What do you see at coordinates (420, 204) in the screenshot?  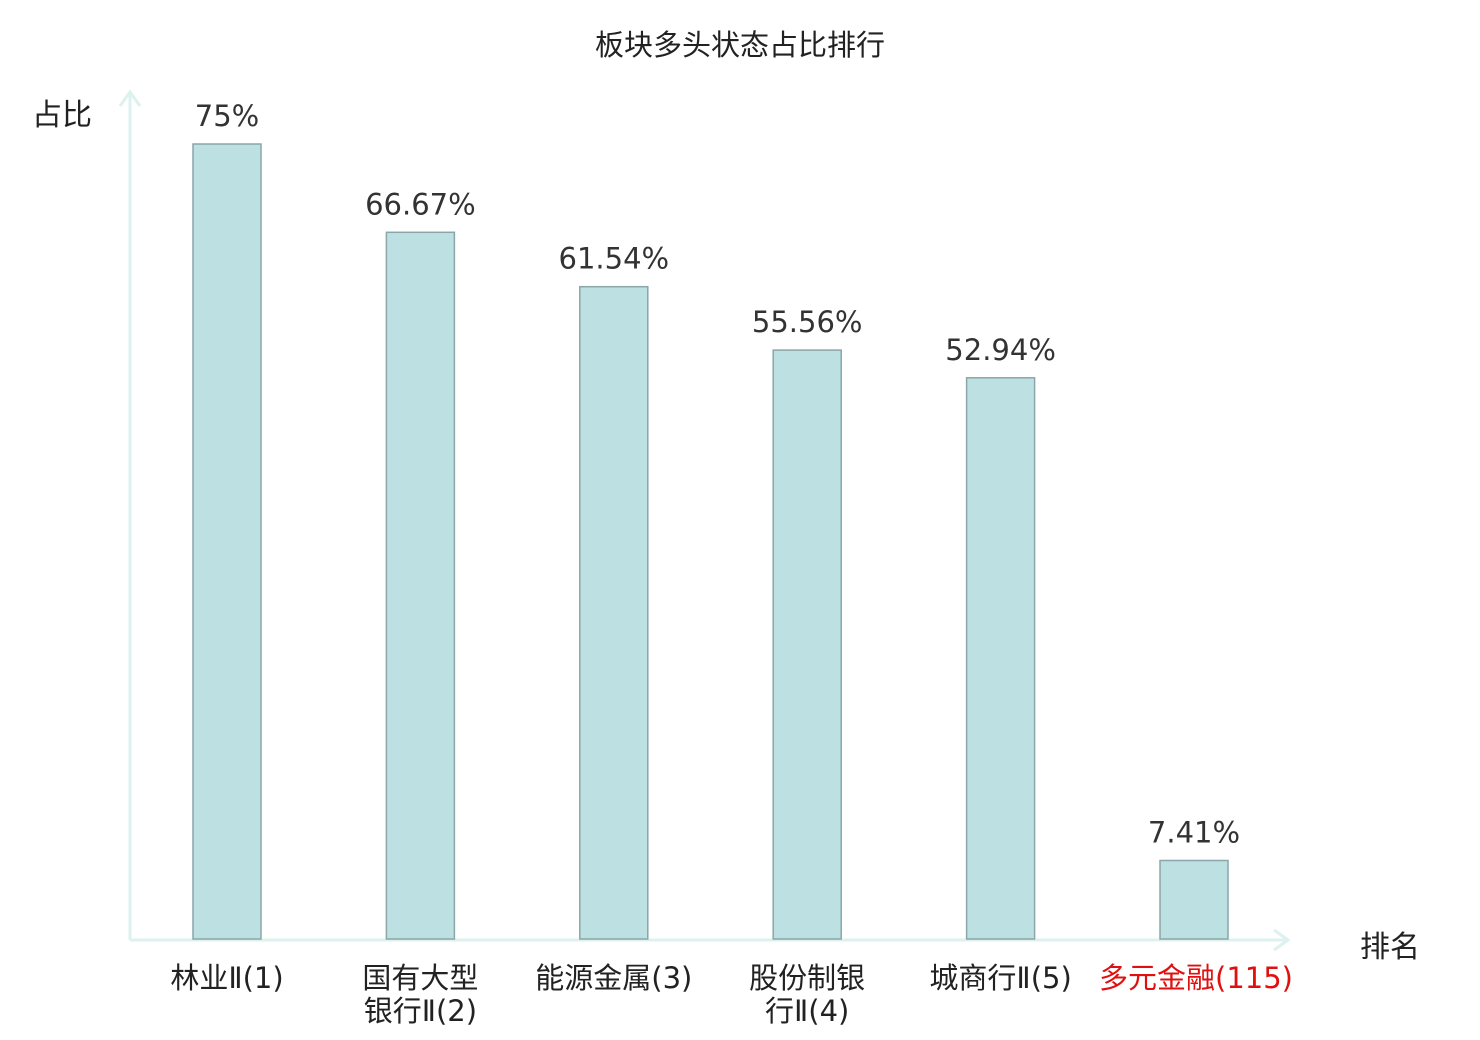 I see `value-label-2: 66.67%` at bounding box center [420, 204].